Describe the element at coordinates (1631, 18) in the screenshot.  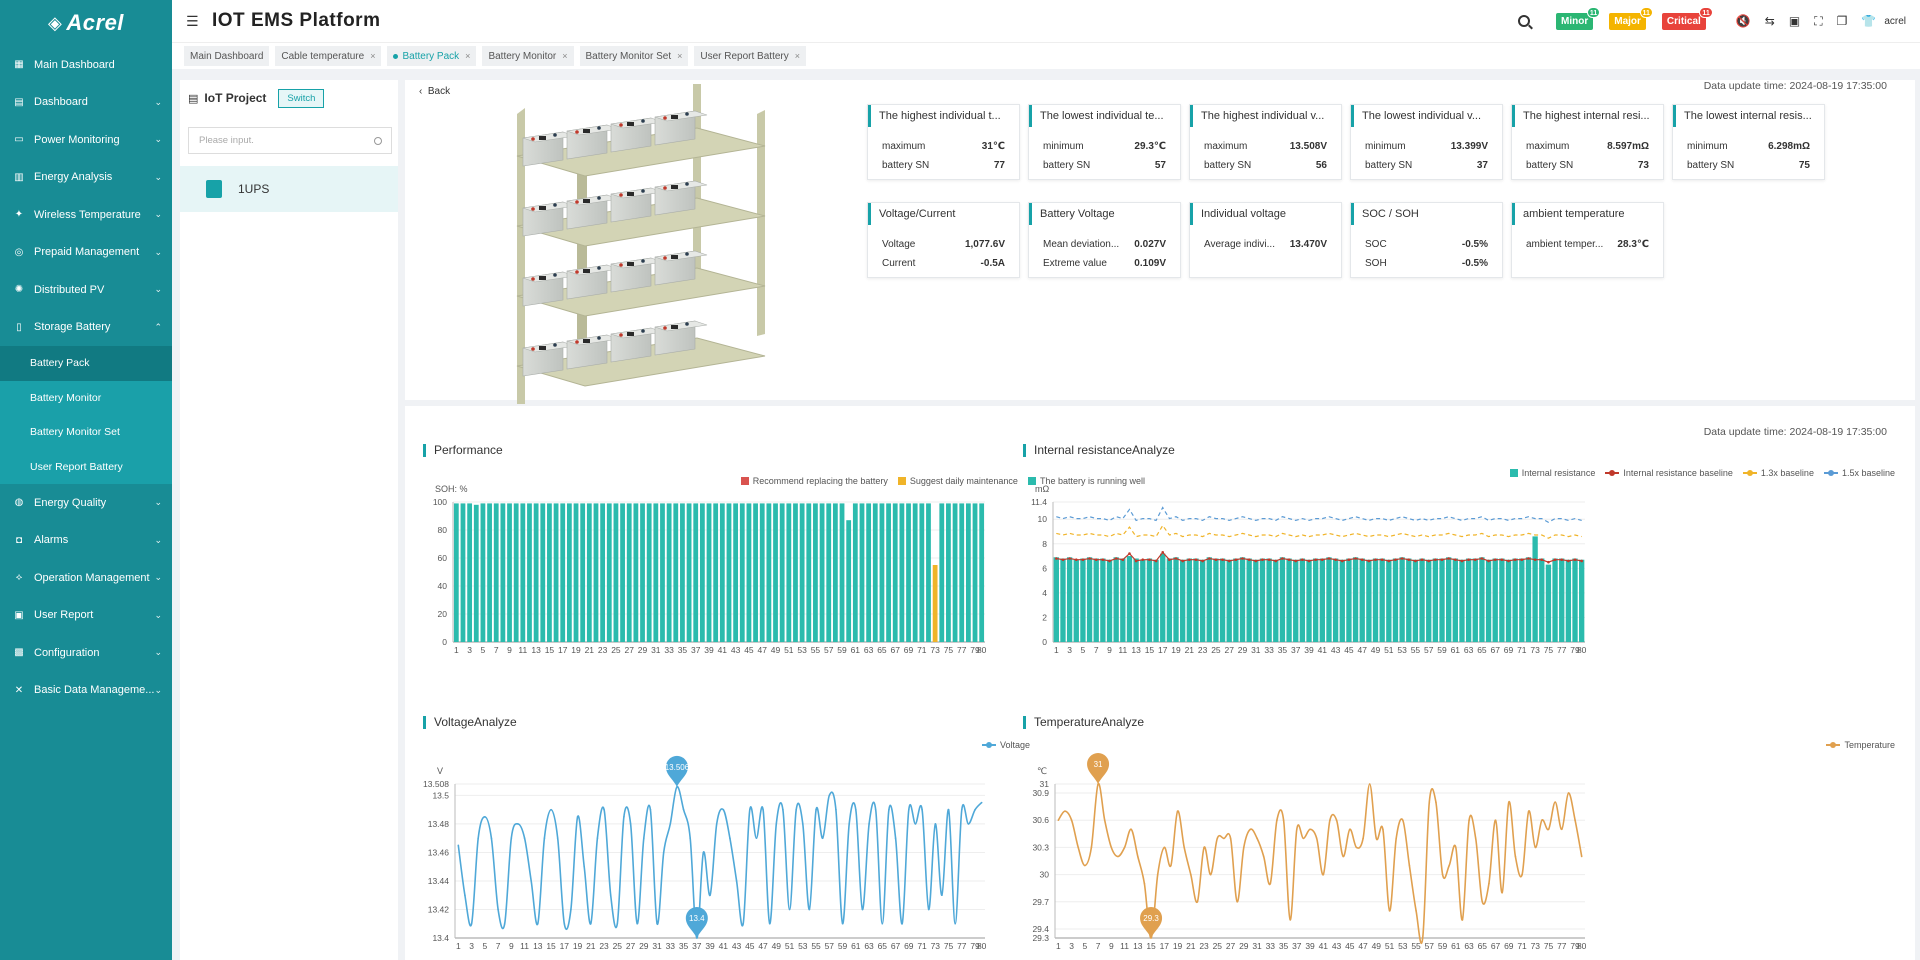
I see `alarm-major-badge: Major 11` at that location.